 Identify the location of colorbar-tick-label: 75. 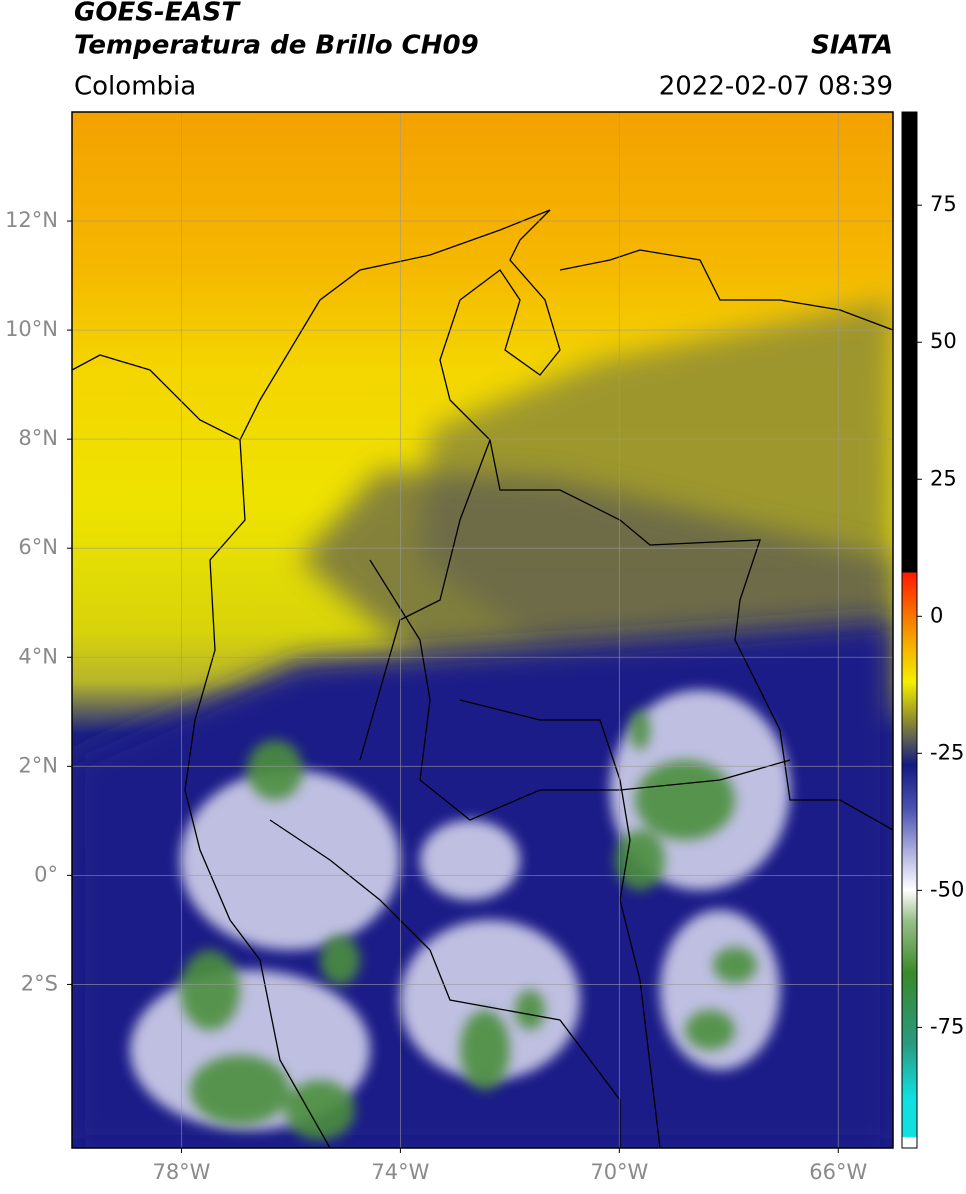
(943, 204).